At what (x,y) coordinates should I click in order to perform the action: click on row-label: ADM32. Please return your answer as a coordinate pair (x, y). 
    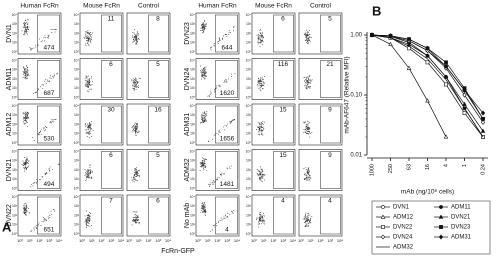
    Looking at the image, I should click on (187, 169).